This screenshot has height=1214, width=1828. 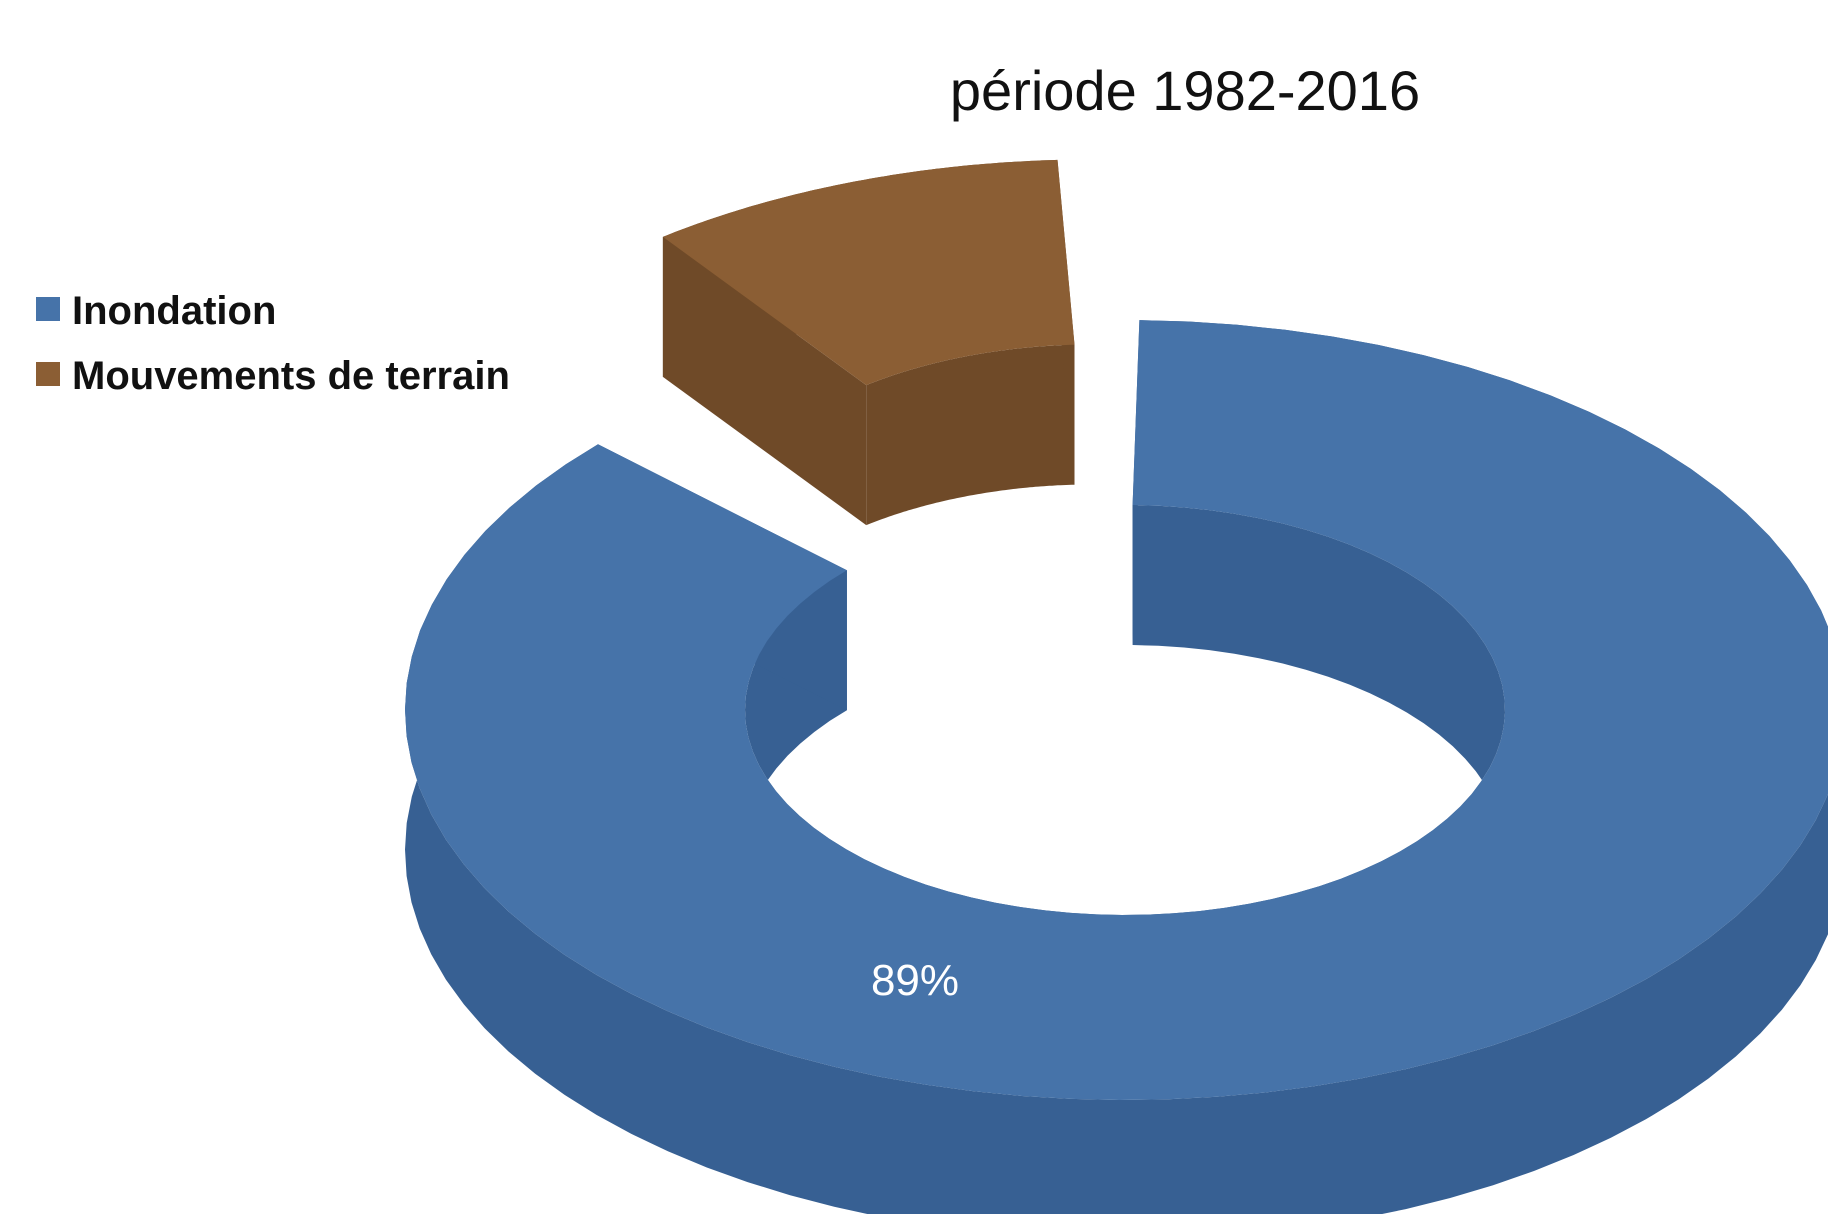 What do you see at coordinates (291, 376) in the screenshot?
I see `legend-label-mouvements-de-terrain: Mouvements de terrain` at bounding box center [291, 376].